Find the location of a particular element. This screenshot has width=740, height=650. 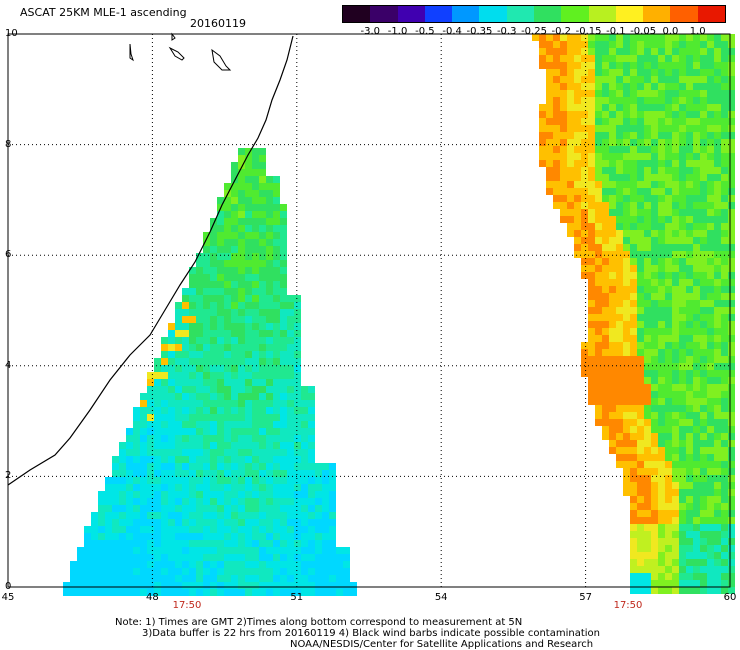

x-tick-label: 57 is located at coordinates (585, 597).